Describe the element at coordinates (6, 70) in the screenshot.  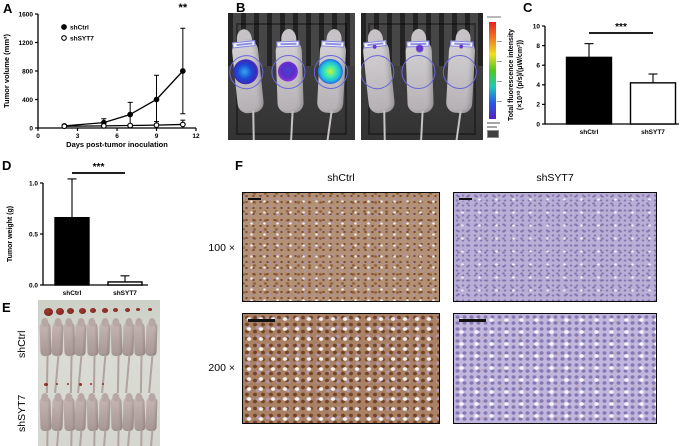
I see `svg-text: Tumor volume (mm³)` at that location.